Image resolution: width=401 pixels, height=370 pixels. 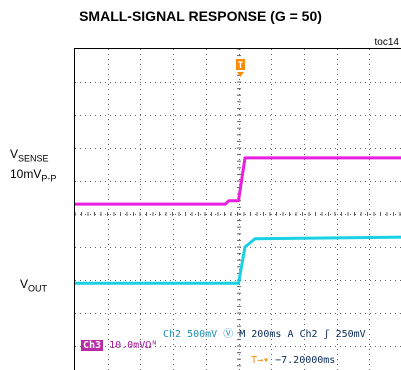 What do you see at coordinates (293, 360) in the screenshot?
I see `status-line-3: T→▾ −7.20000ms` at bounding box center [293, 360].